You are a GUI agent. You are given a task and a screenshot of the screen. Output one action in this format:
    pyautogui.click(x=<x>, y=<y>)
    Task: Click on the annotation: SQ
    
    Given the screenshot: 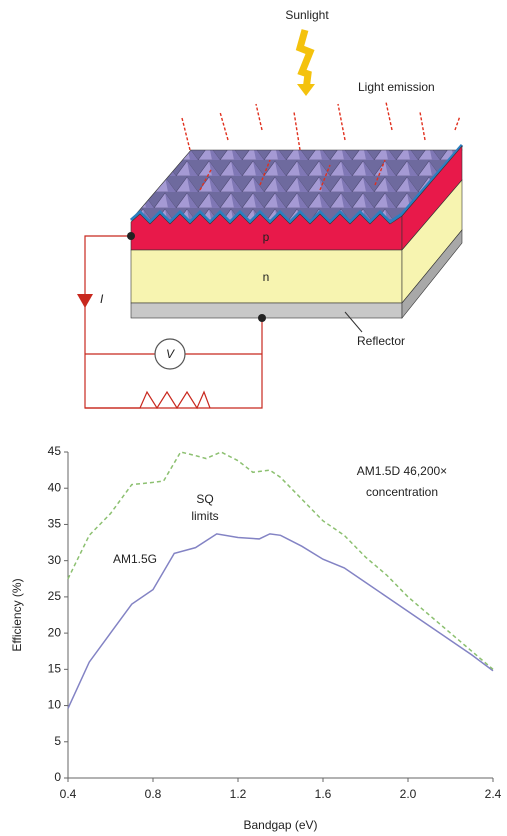 What is the action you would take?
    pyautogui.click(x=204, y=499)
    